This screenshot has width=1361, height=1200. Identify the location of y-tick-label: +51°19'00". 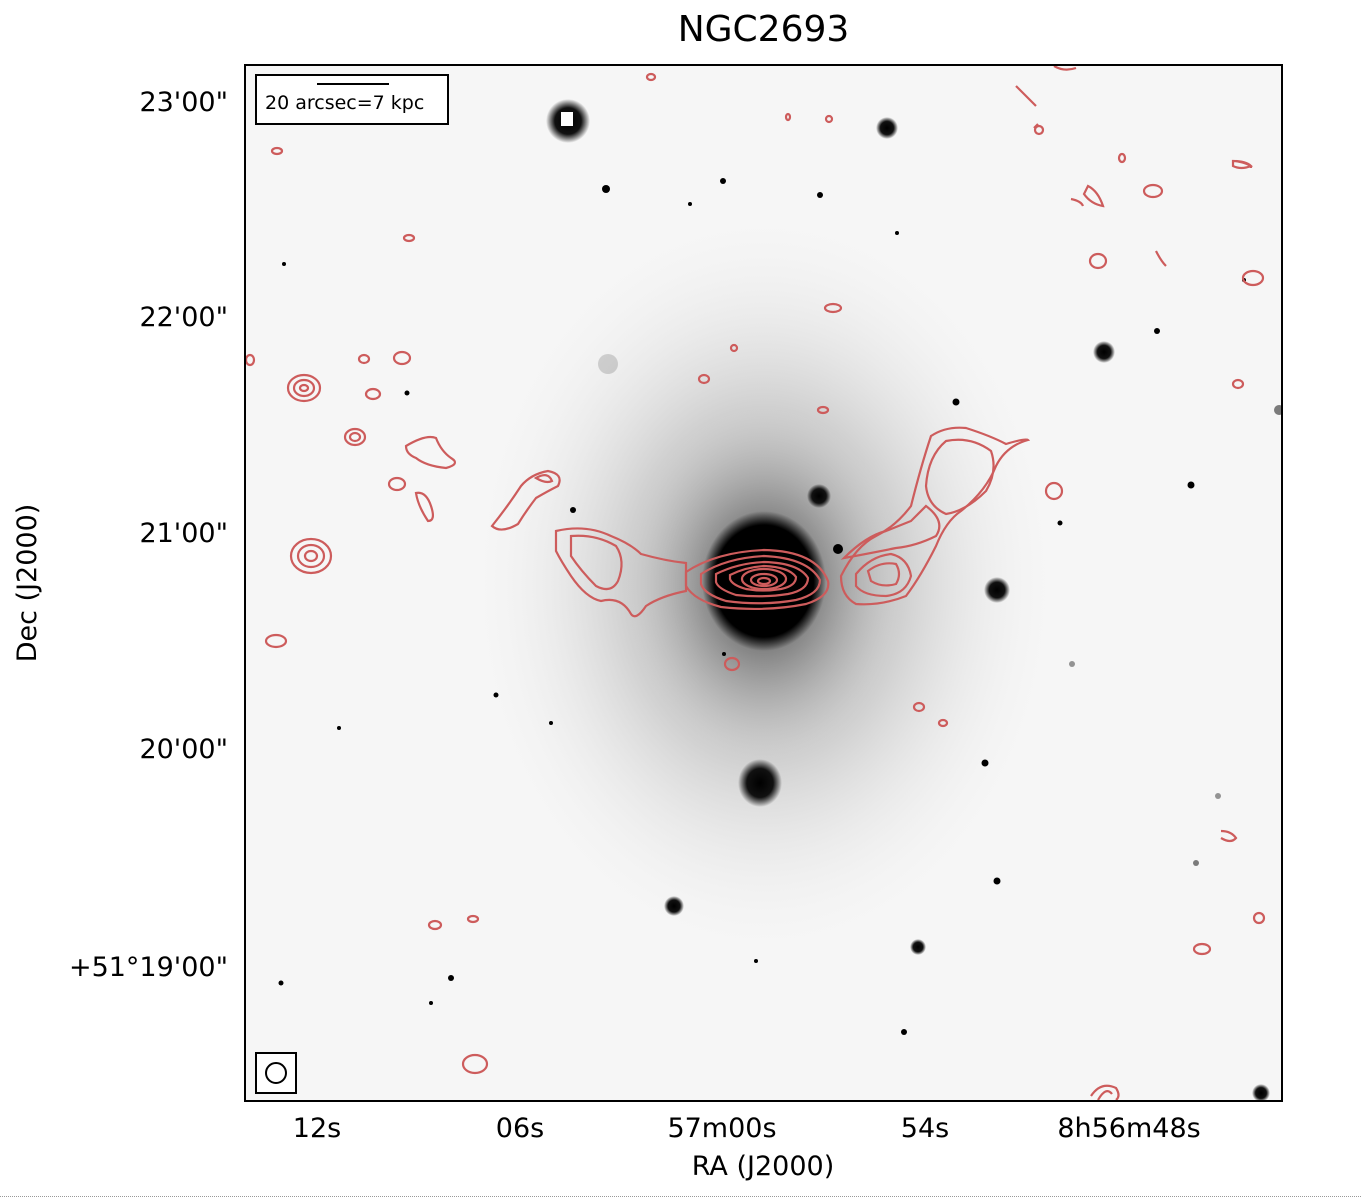
(148, 967).